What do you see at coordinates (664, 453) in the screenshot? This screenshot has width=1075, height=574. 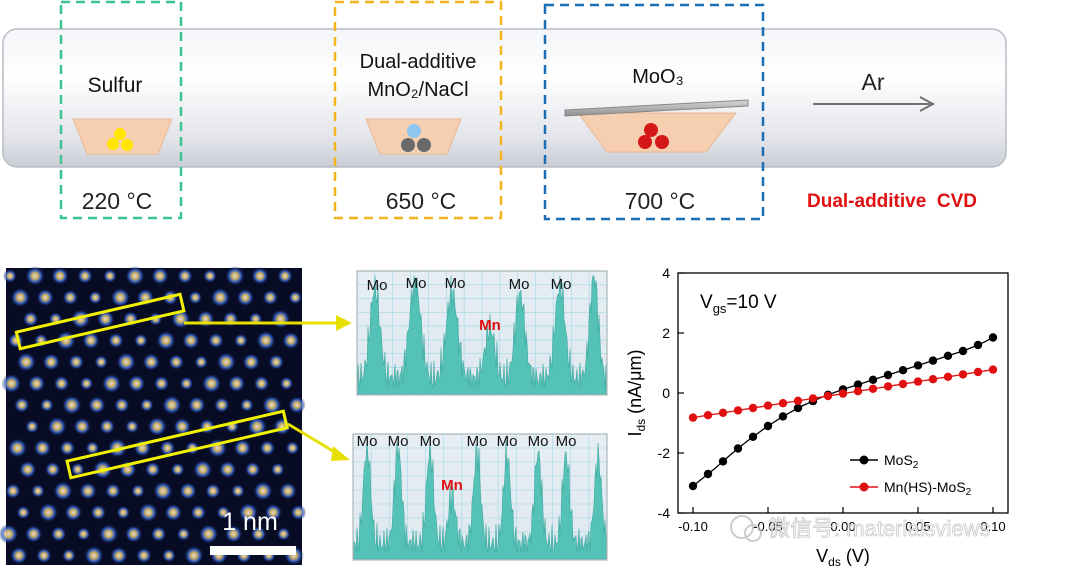 I see `y-tick-label: -2` at bounding box center [664, 453].